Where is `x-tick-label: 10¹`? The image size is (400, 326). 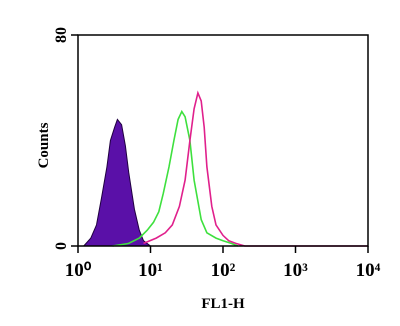
x-tick-label: 10¹ is located at coordinates (150, 270).